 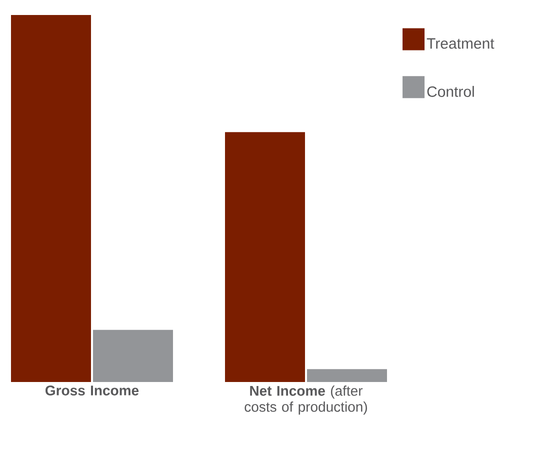 What do you see at coordinates (305, 400) in the screenshot?
I see `x-tick-label: Net Income (after costs of production)` at bounding box center [305, 400].